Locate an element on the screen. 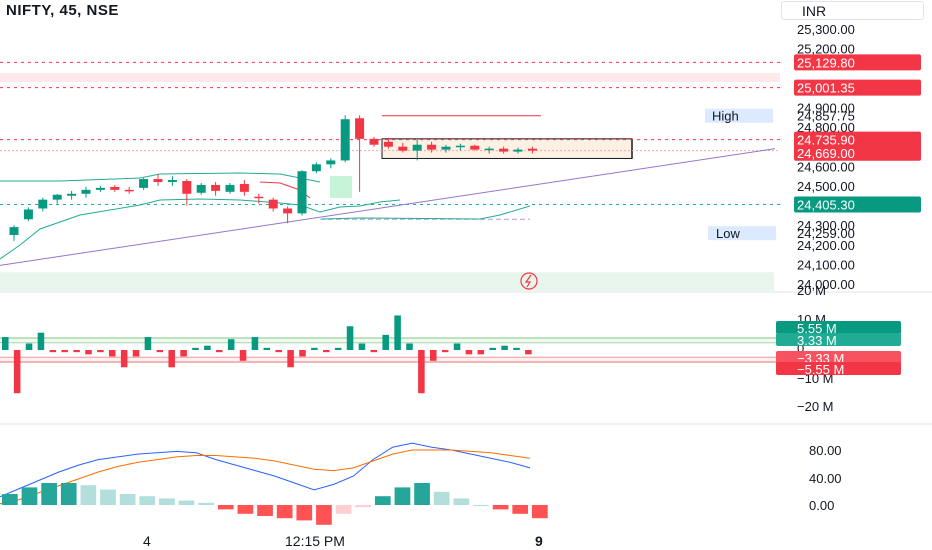 This screenshot has width=932, height=550. signal-line is located at coordinates (265, 477).